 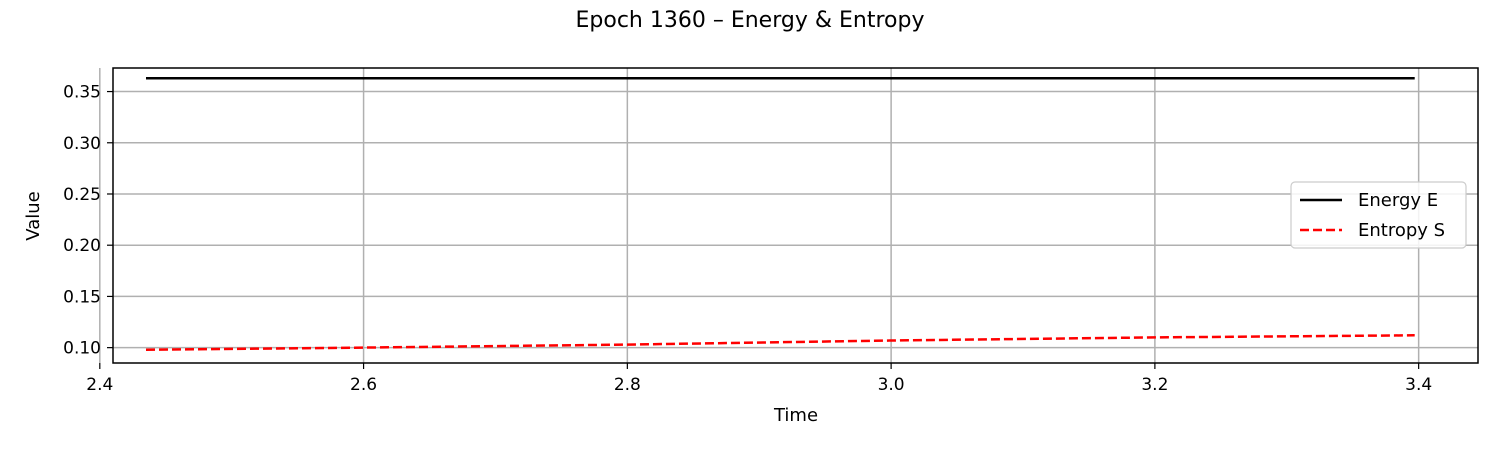 I want to click on y-tick-label: 0.35, so click(x=82, y=93).